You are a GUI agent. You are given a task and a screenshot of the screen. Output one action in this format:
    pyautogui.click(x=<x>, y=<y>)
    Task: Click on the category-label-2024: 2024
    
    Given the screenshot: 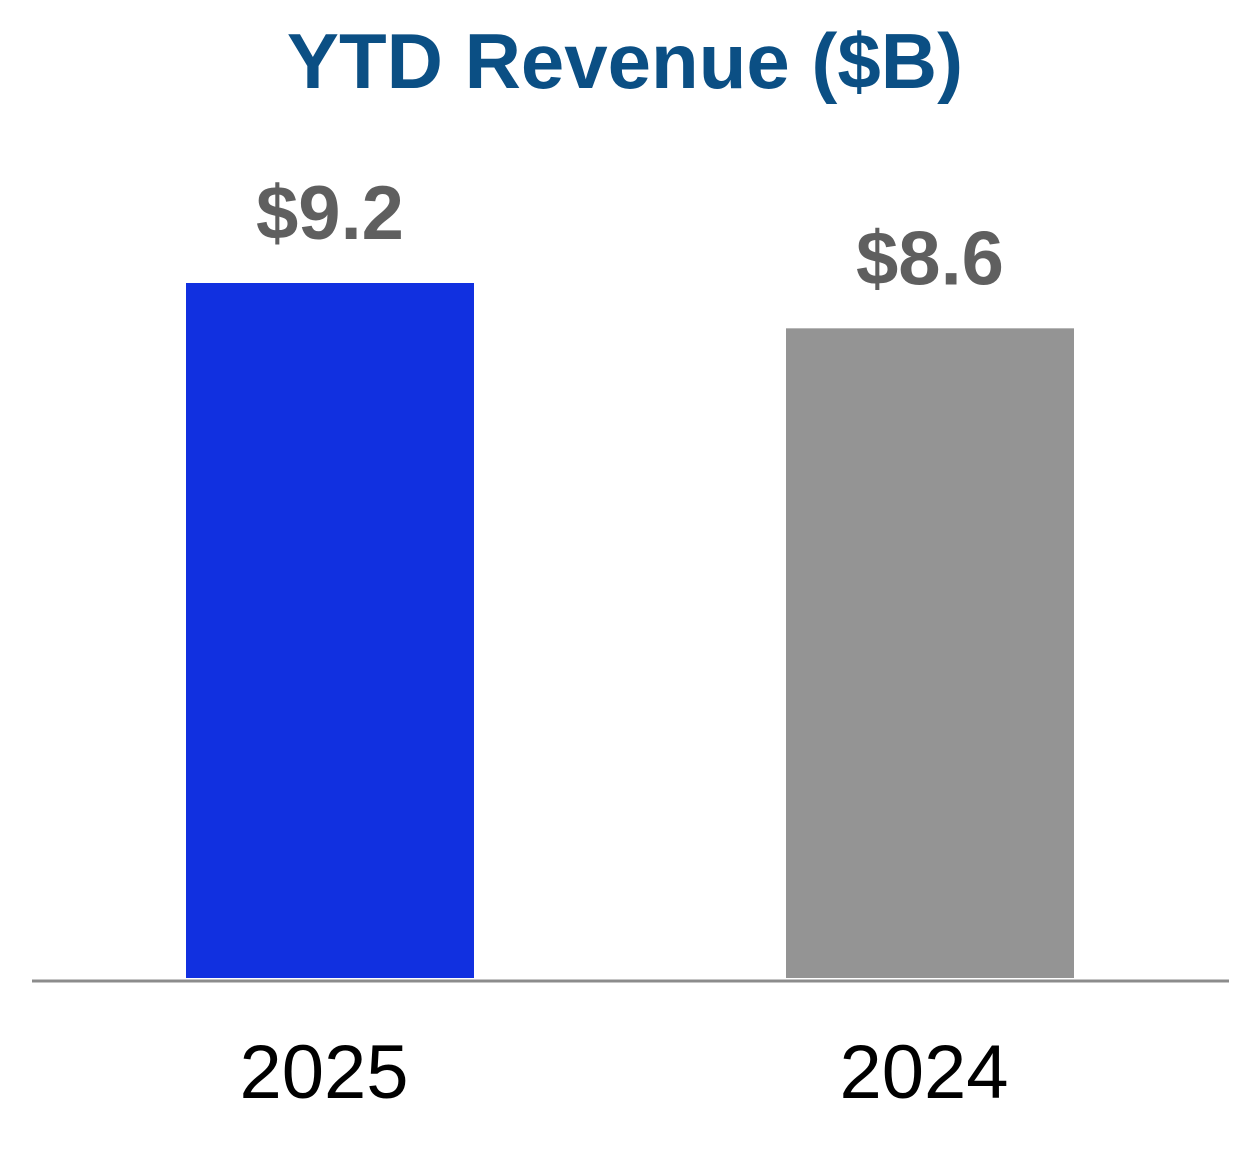 What is the action you would take?
    pyautogui.click(x=923, y=1072)
    